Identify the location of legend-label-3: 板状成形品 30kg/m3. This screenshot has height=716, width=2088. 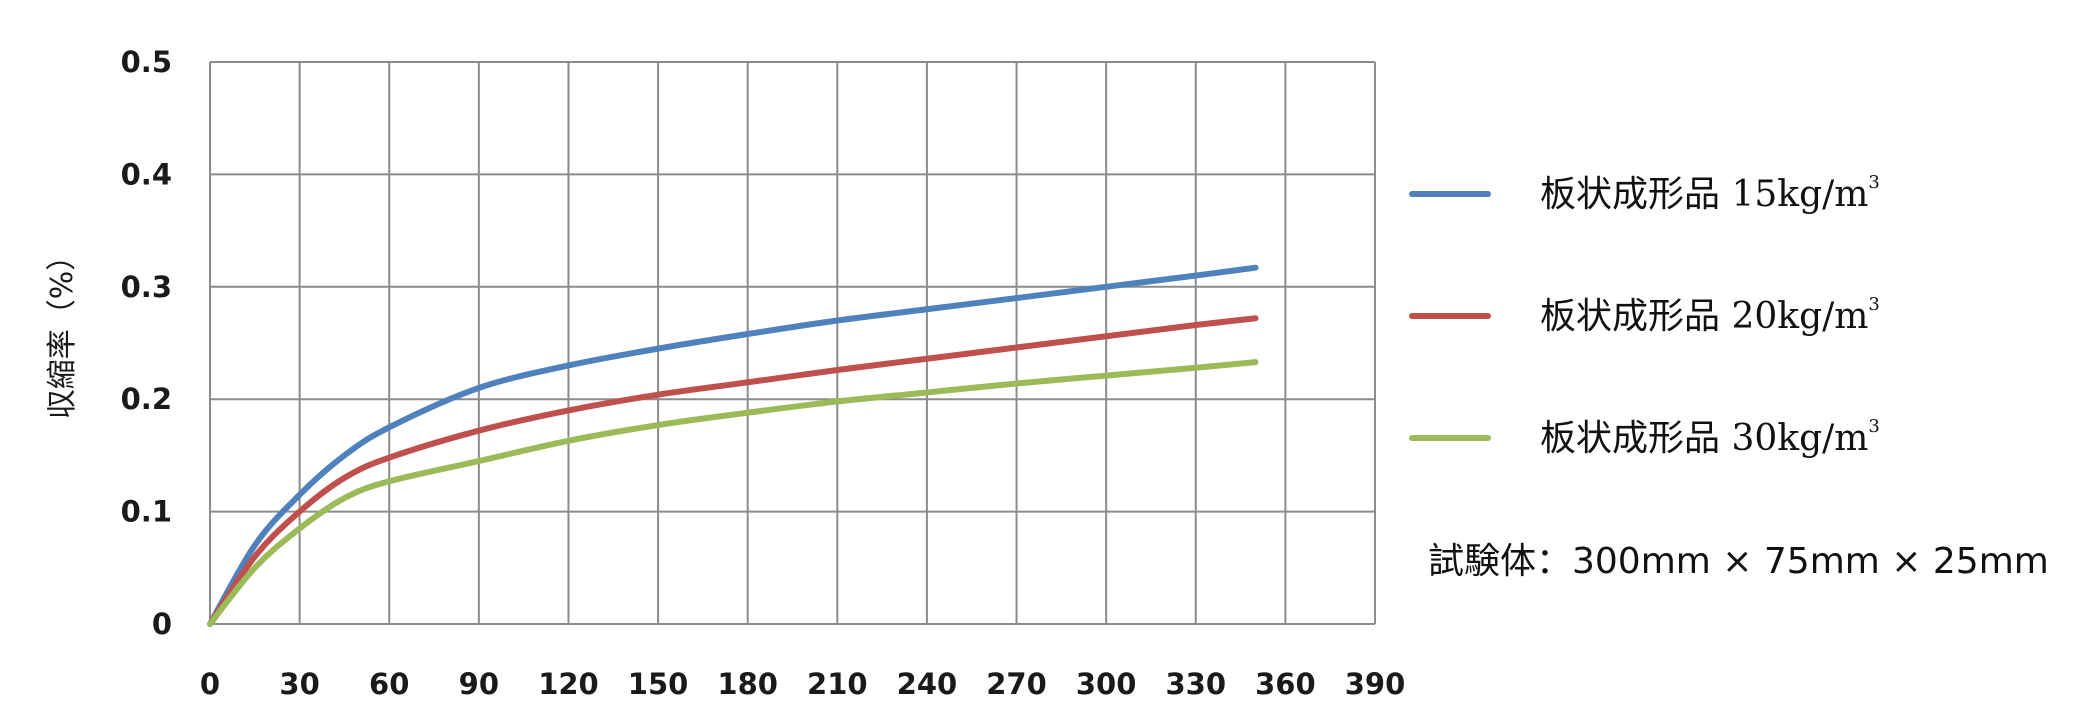
(1710, 437).